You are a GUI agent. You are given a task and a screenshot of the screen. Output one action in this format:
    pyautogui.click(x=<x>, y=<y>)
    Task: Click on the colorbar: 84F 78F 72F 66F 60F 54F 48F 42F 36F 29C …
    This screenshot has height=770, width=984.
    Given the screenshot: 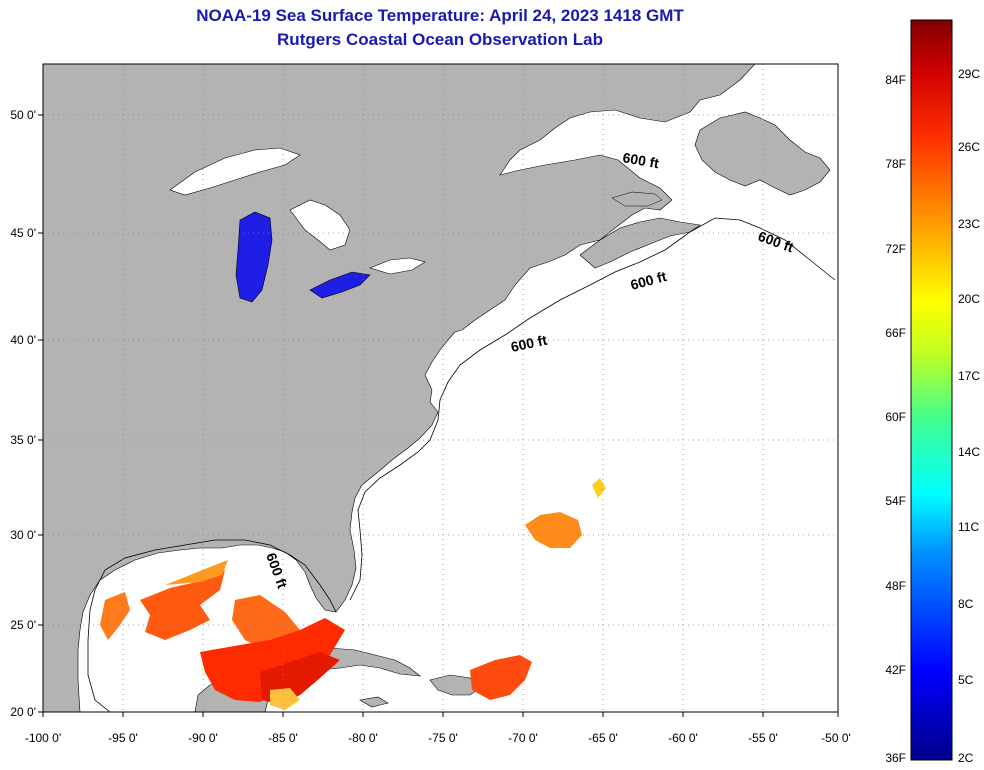 What is the action you would take?
    pyautogui.click(x=932, y=392)
    